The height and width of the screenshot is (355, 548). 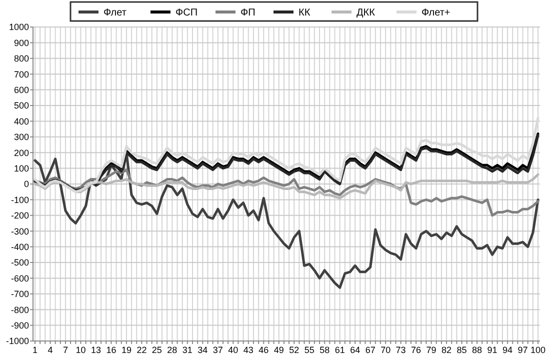 What do you see at coordinates (19, 215) in the screenshot?
I see `y-tick-label: -200` at bounding box center [19, 215].